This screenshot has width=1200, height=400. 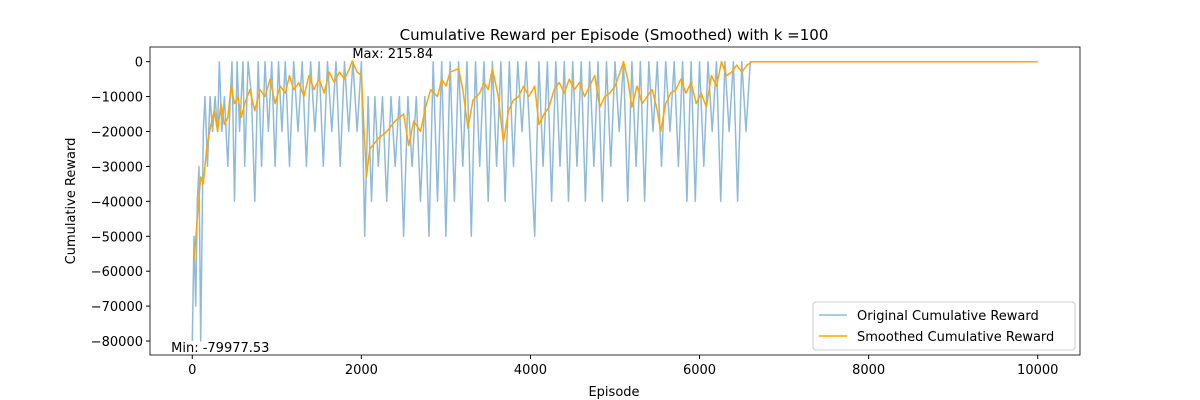 I want to click on x-tick-label: 6000, so click(x=699, y=370).